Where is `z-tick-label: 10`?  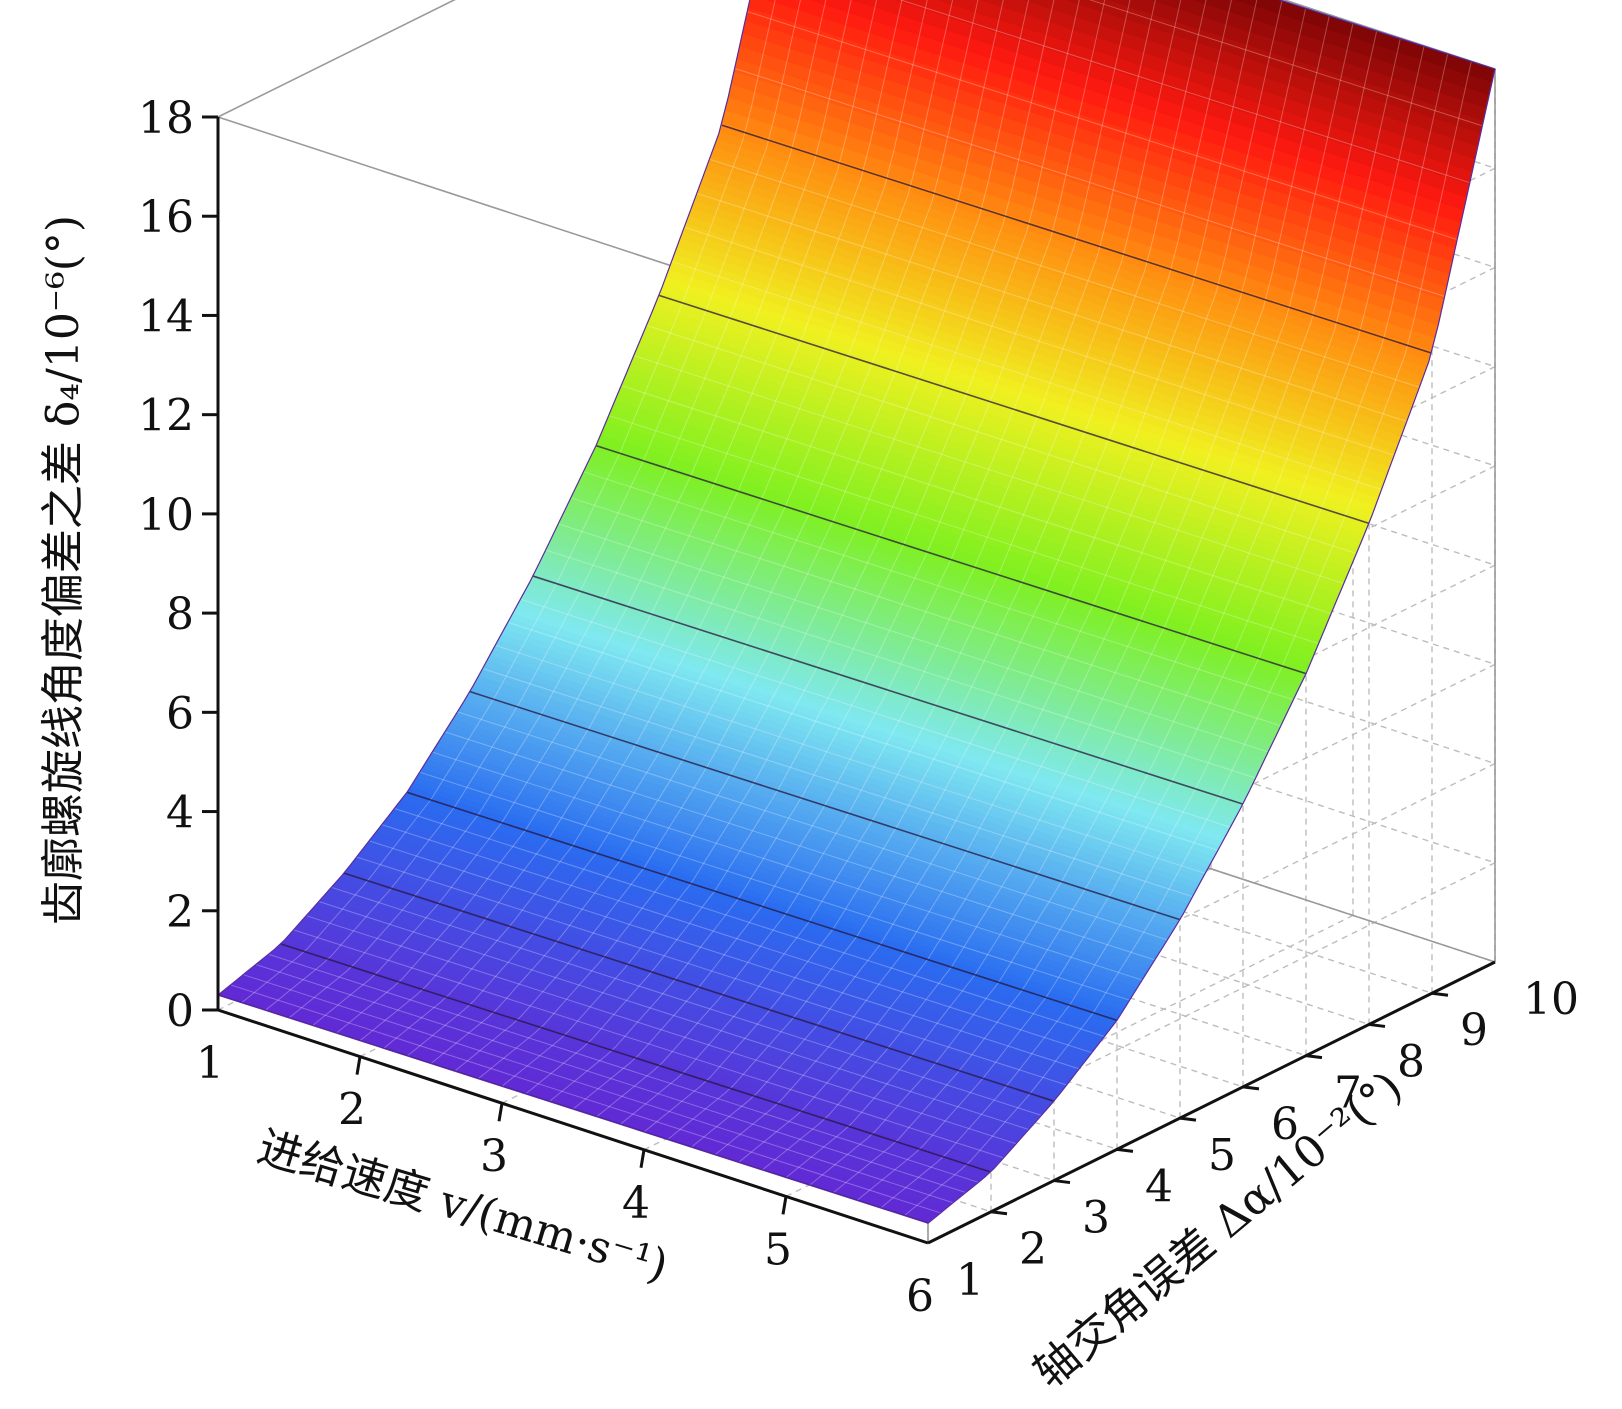 z-tick-label: 10 is located at coordinates (166, 515).